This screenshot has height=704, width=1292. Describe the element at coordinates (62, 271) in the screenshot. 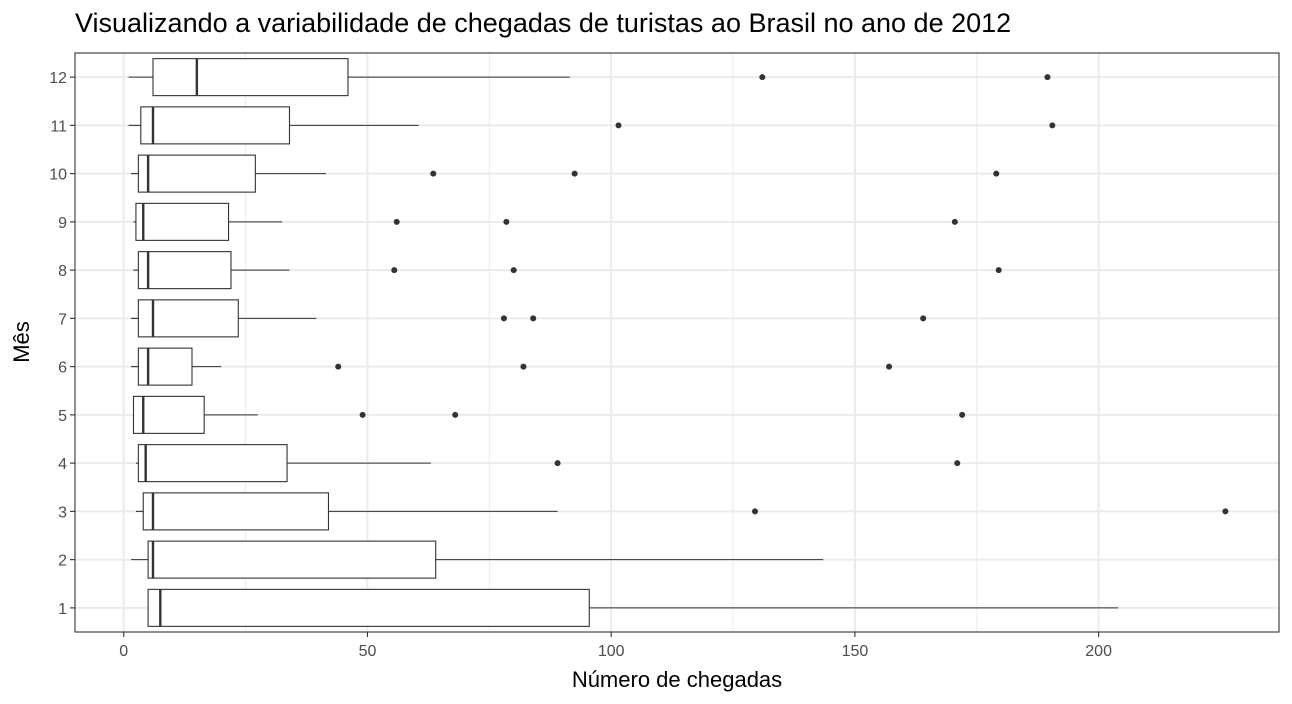

I see `y-tick-label: 8` at that location.